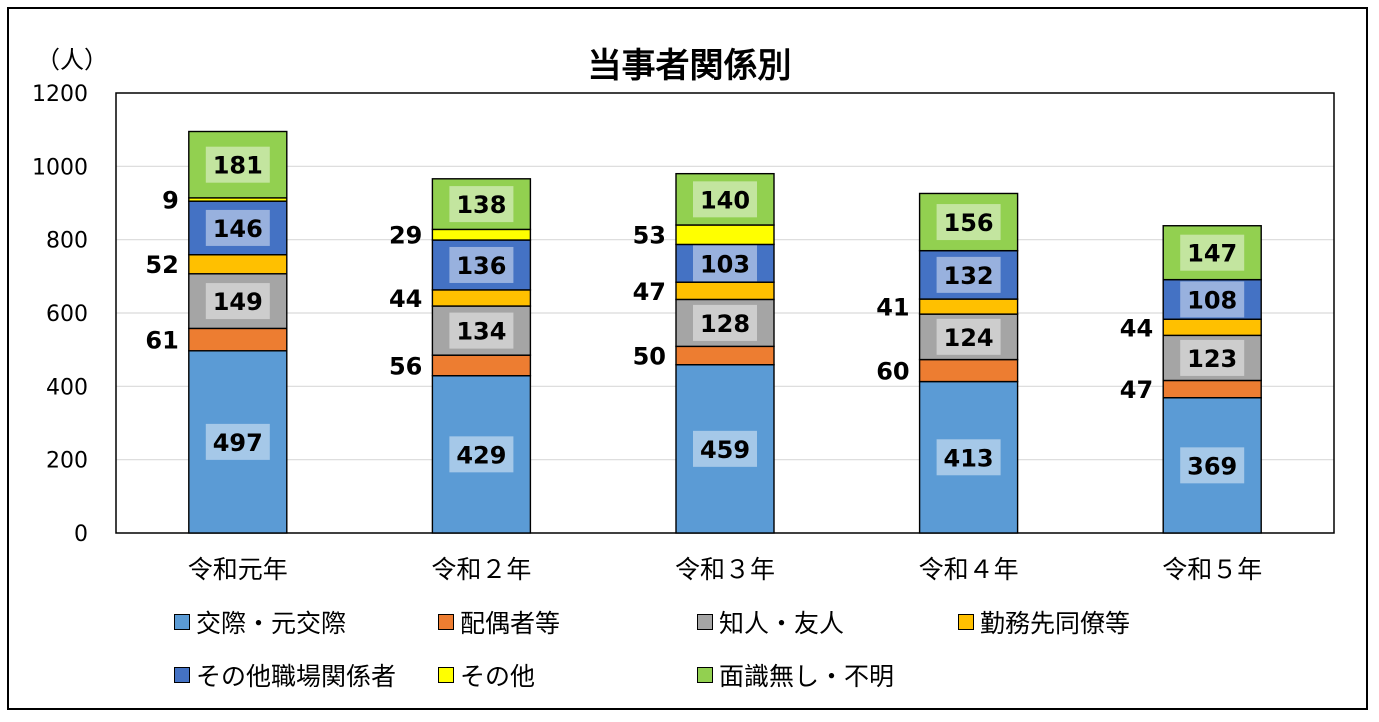 The height and width of the screenshot is (722, 1379). Describe the element at coordinates (161, 265) in the screenshot. I see `data-label: 52` at that location.